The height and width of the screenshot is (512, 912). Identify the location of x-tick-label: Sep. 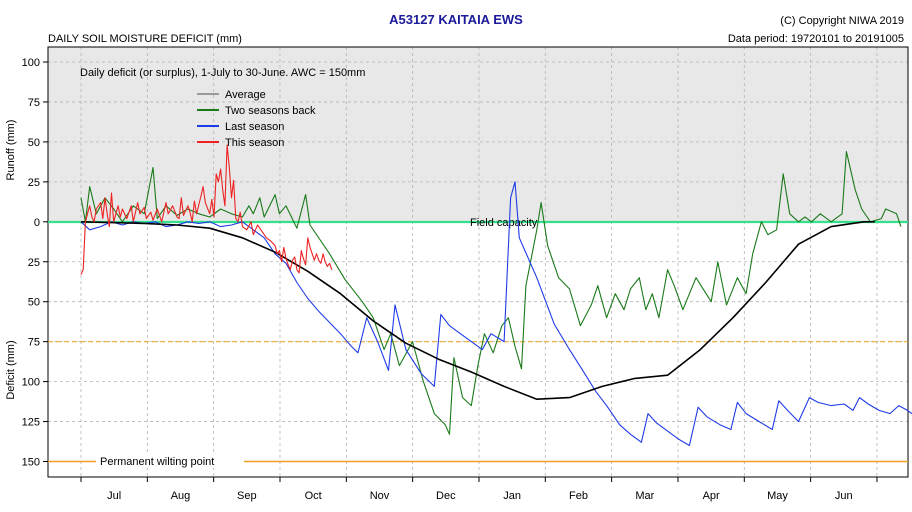
(247, 496).